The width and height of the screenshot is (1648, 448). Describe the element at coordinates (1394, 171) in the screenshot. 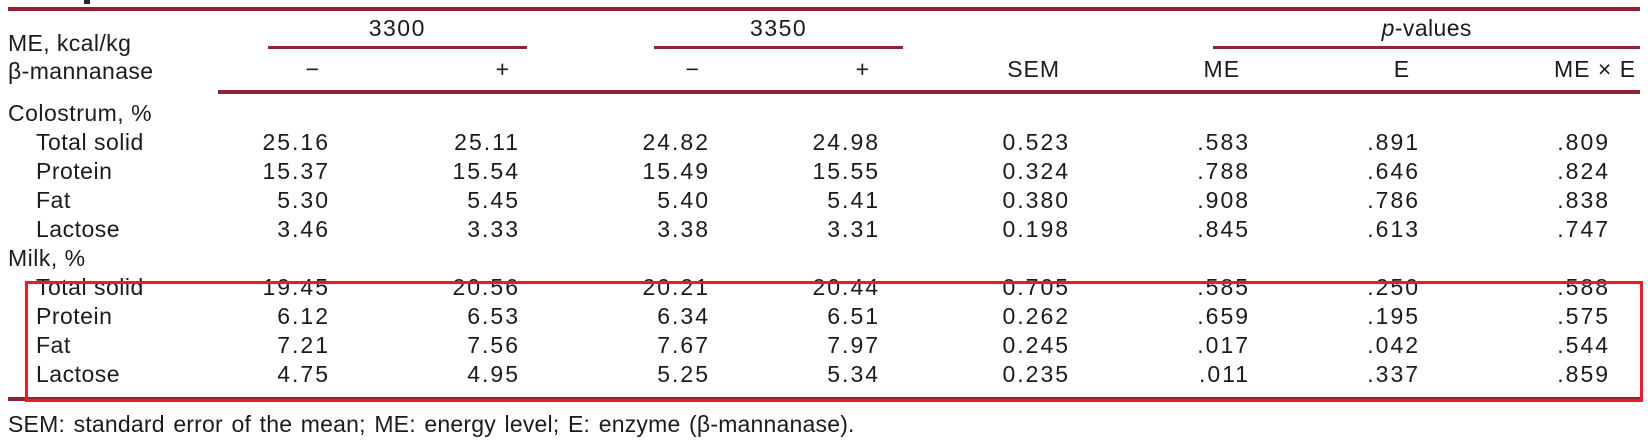

I see `value-cell: .646` at that location.